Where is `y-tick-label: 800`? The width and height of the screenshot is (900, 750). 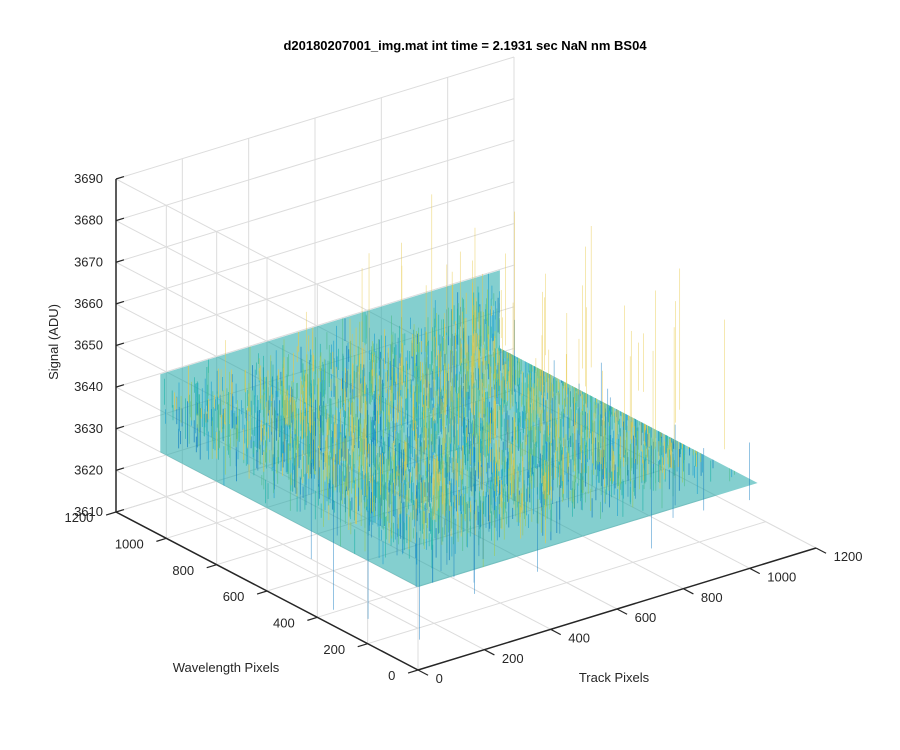
y-tick-label: 800 is located at coordinates (183, 570).